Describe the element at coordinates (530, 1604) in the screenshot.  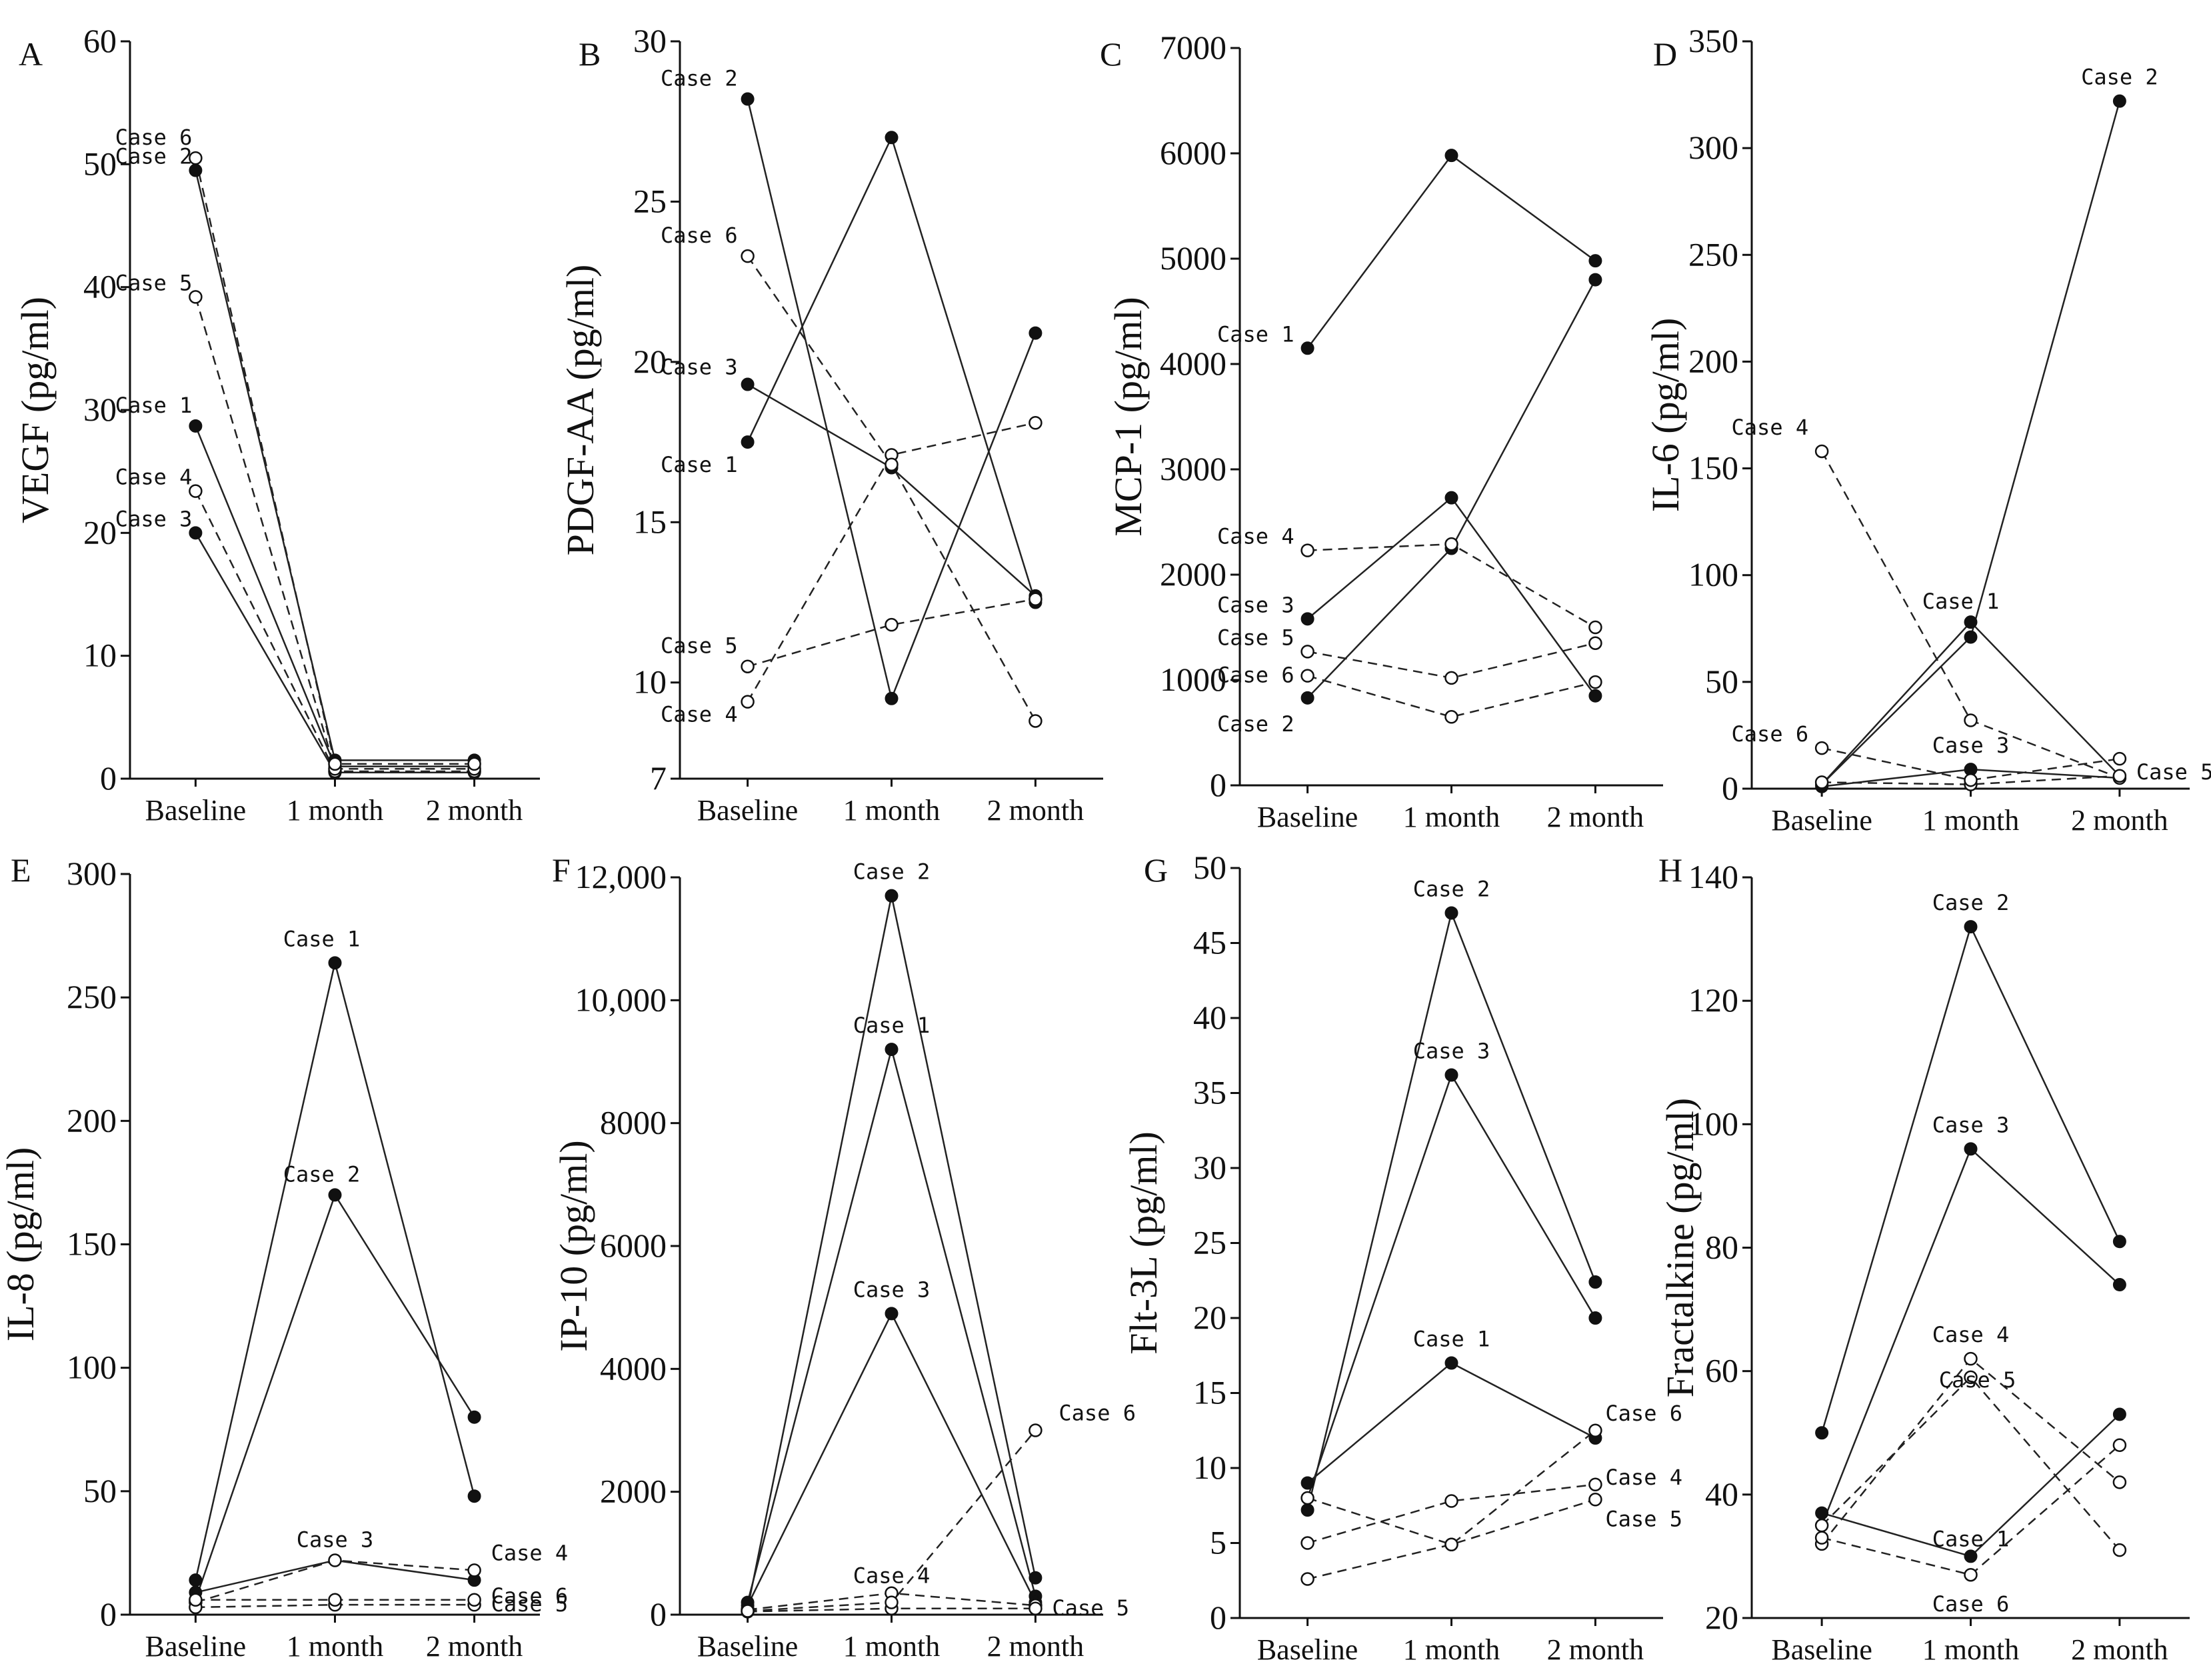
I see `panel-e-data-label-case-5: Case 5` at that location.